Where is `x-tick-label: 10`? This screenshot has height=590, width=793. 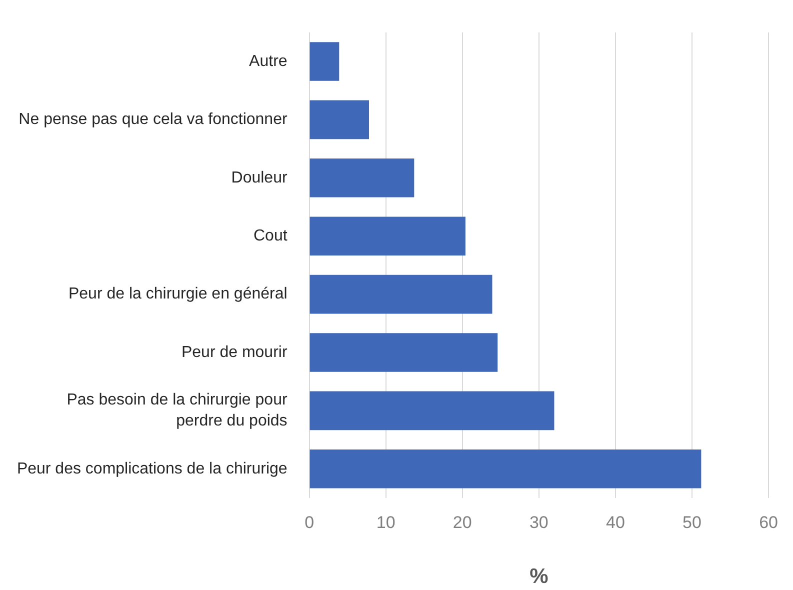
x-tick-label: 10 is located at coordinates (386, 522).